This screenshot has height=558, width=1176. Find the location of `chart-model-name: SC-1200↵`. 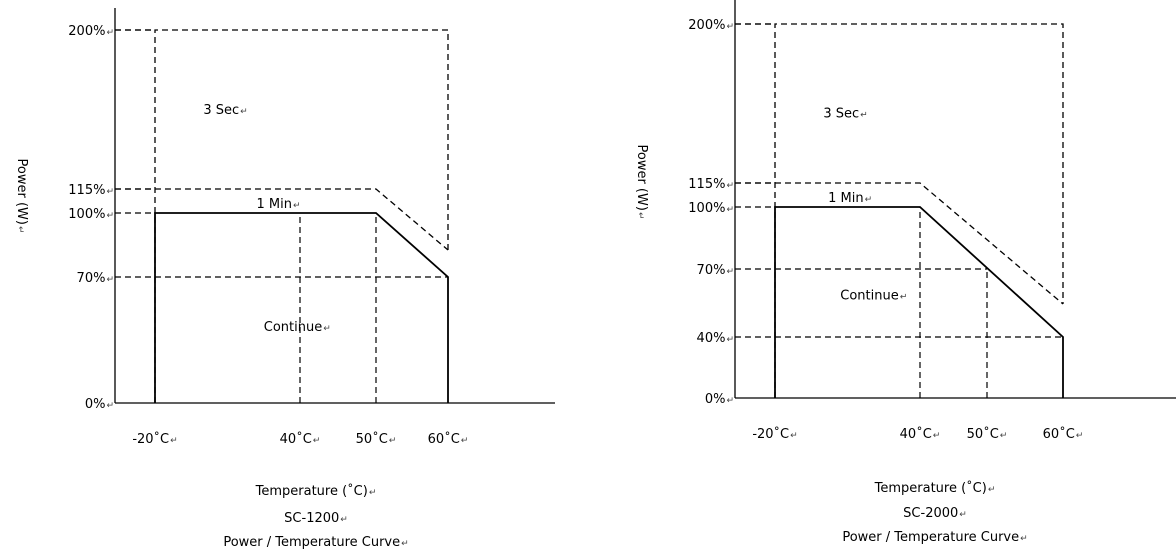

chart-model-name: SC-1200↵ is located at coordinates (316, 518).